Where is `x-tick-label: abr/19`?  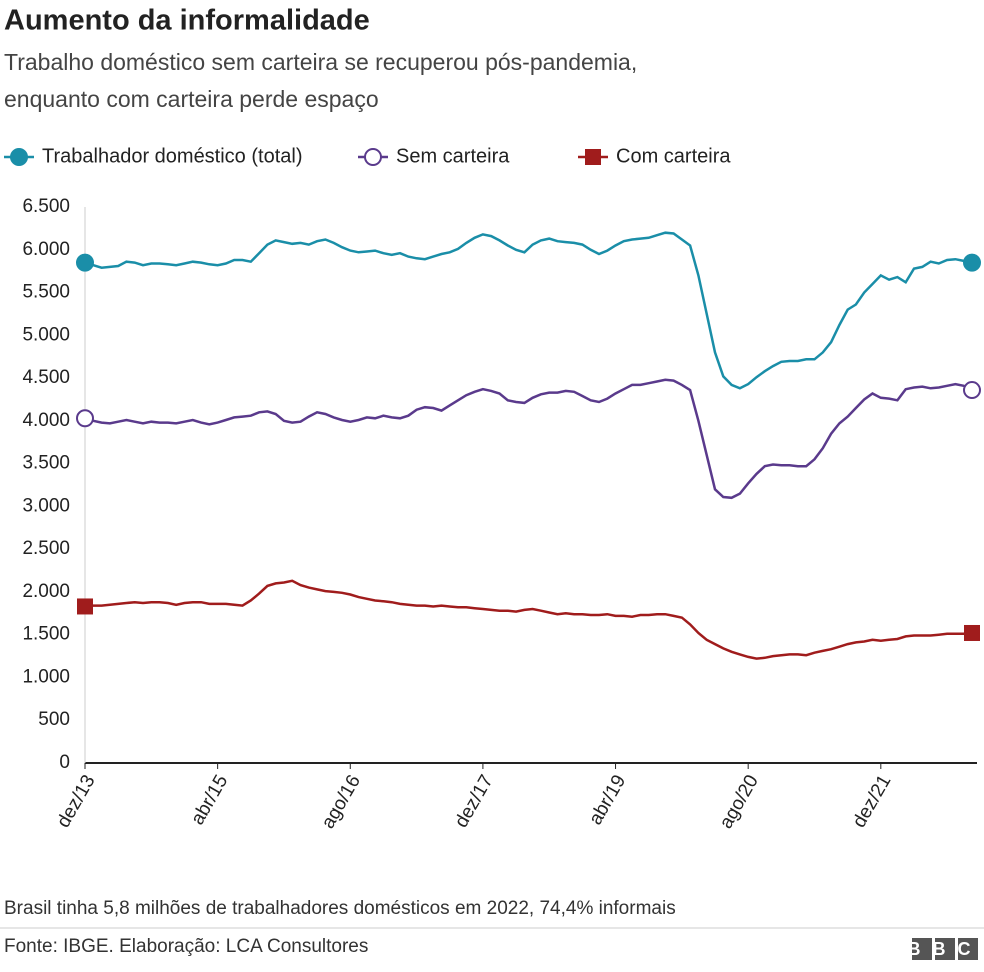
x-tick-label: abr/19 is located at coordinates (607, 800).